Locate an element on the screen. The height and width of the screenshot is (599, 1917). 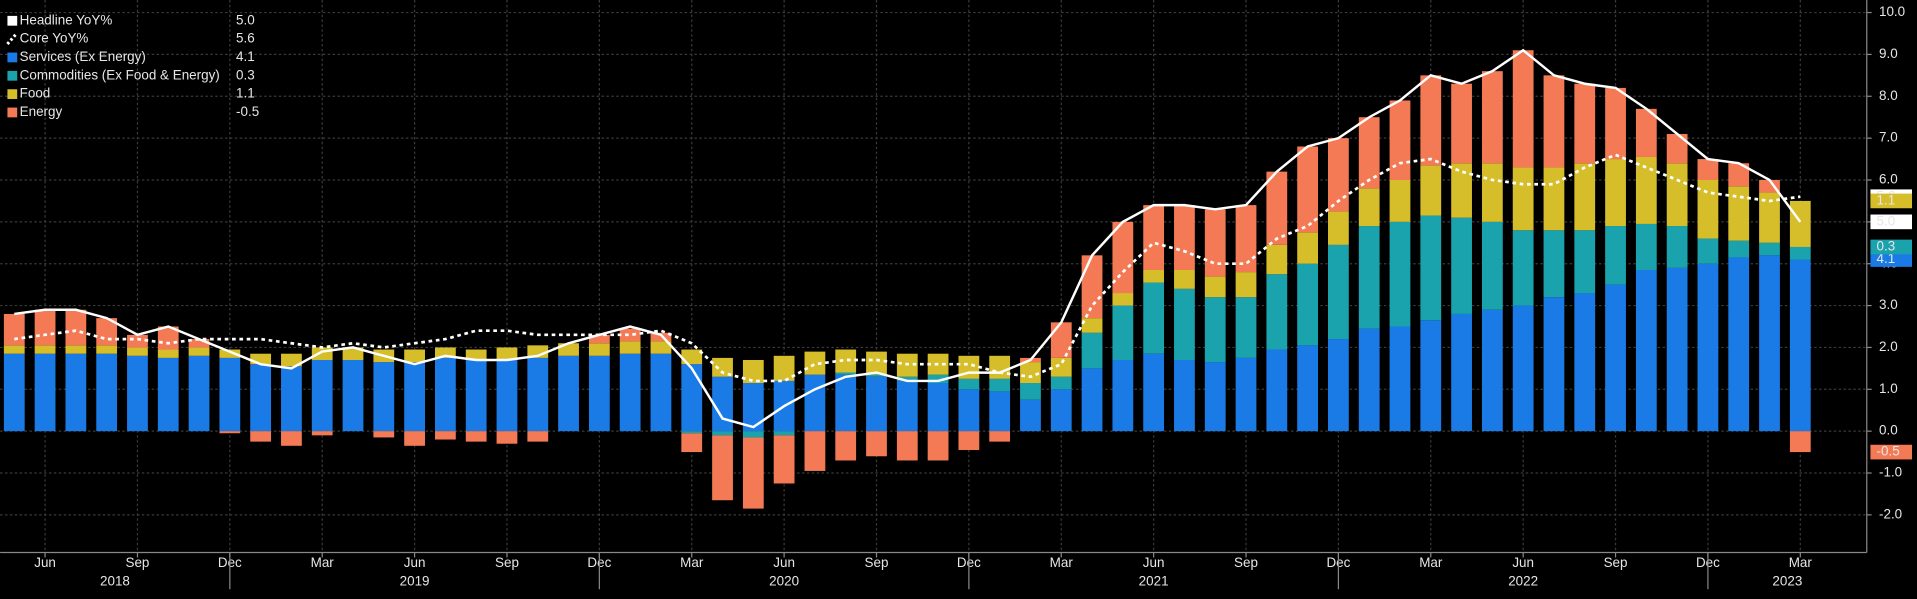
legend-label: Energy is located at coordinates (41, 111).